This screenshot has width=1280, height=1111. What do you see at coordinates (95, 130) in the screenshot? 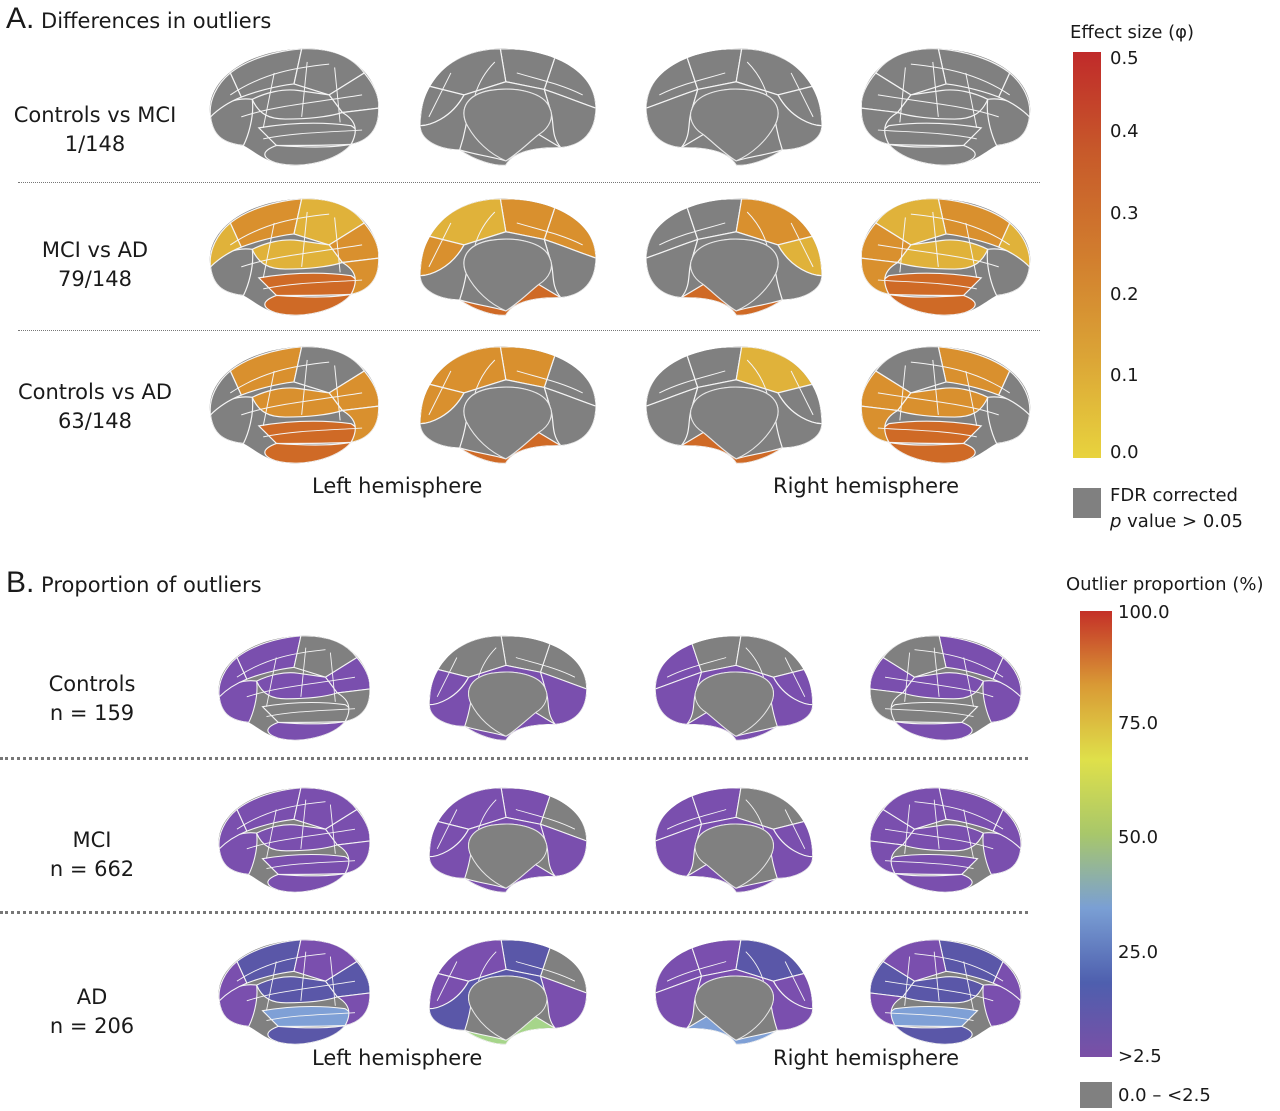
I see `row-label-a1: Controls vs MCI 1/148` at bounding box center [95, 130].